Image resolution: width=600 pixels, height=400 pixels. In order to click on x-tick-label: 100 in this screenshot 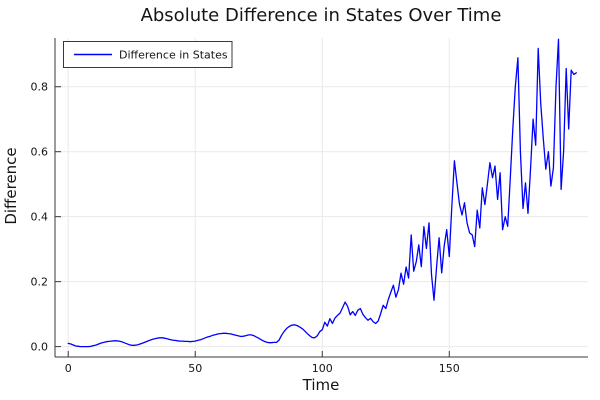, I will do `click(322, 368)`.